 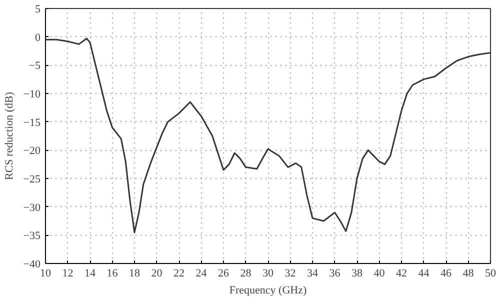 What do you see at coordinates (68, 274) in the screenshot?
I see `x-tick-label: 12` at bounding box center [68, 274].